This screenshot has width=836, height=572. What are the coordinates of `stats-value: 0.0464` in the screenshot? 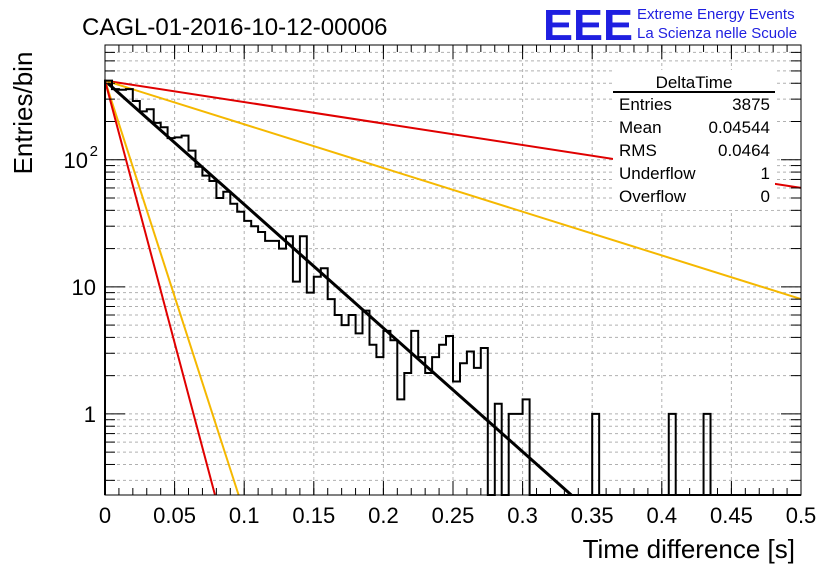 It's located at (744, 150).